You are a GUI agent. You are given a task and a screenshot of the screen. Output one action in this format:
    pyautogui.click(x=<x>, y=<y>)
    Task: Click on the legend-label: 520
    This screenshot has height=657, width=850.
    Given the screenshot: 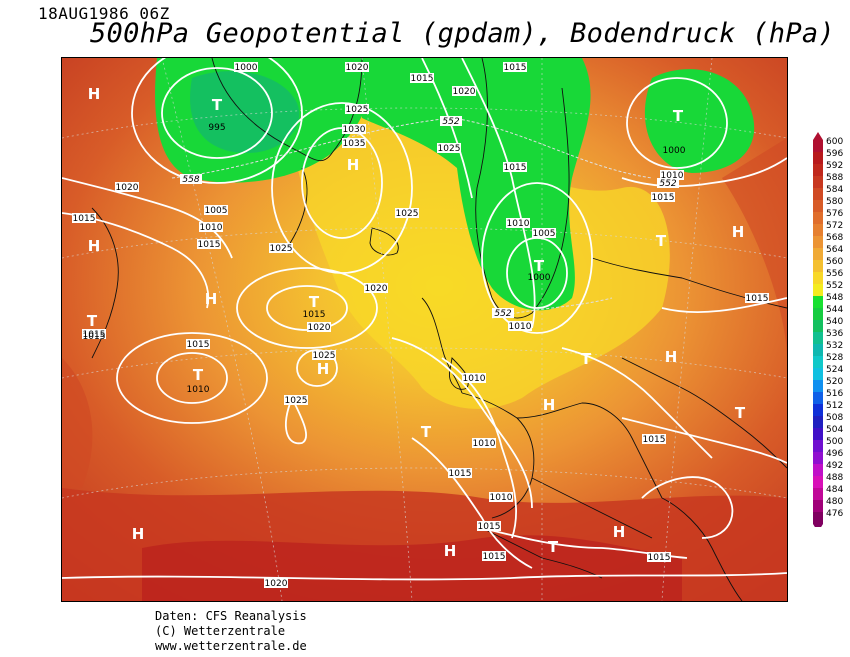 What is the action you would take?
    pyautogui.click(x=834, y=382)
    